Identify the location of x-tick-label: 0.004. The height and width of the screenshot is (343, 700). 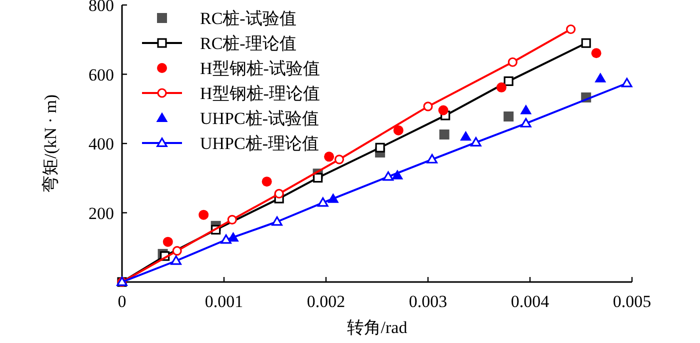
(530, 301).